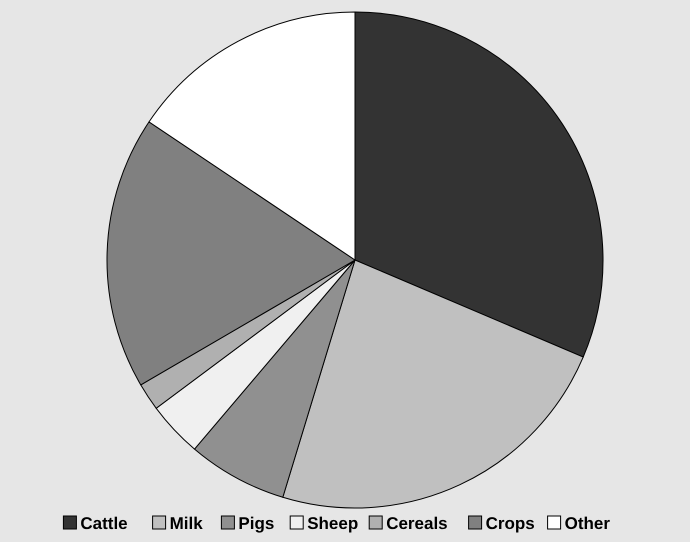 The height and width of the screenshot is (542, 690). Describe the element at coordinates (587, 523) in the screenshot. I see `legend-label: Other` at that location.